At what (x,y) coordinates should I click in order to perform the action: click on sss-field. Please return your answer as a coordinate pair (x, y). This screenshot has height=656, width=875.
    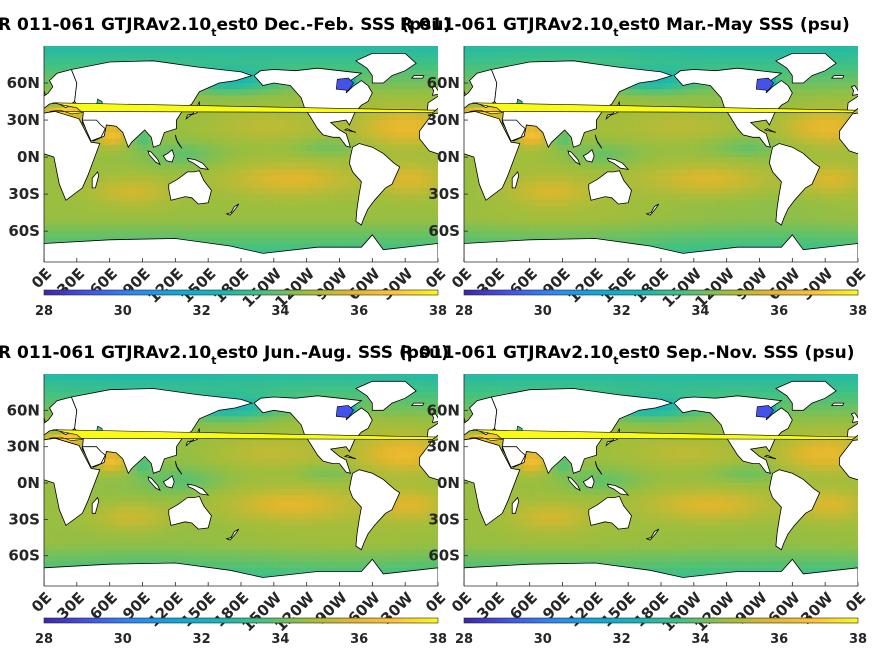
    Looking at the image, I should click on (661, 154).